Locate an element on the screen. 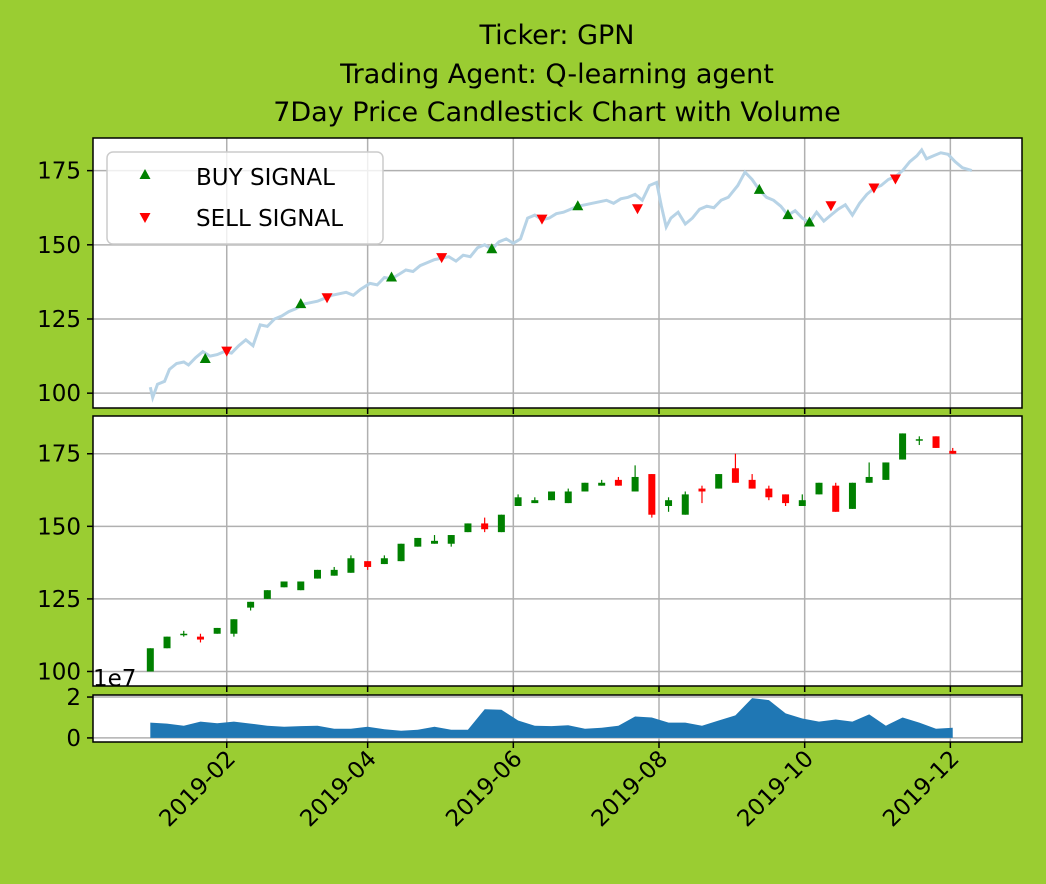  0-ytick-label: 175 is located at coordinates (59, 172).